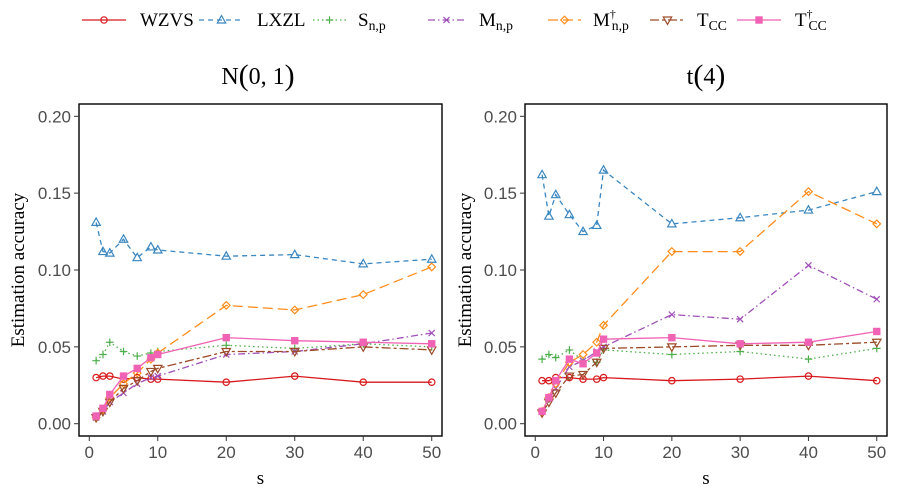 The height and width of the screenshot is (494, 897). Describe the element at coordinates (671, 452) in the screenshot. I see `x-tick-label: 20` at that location.